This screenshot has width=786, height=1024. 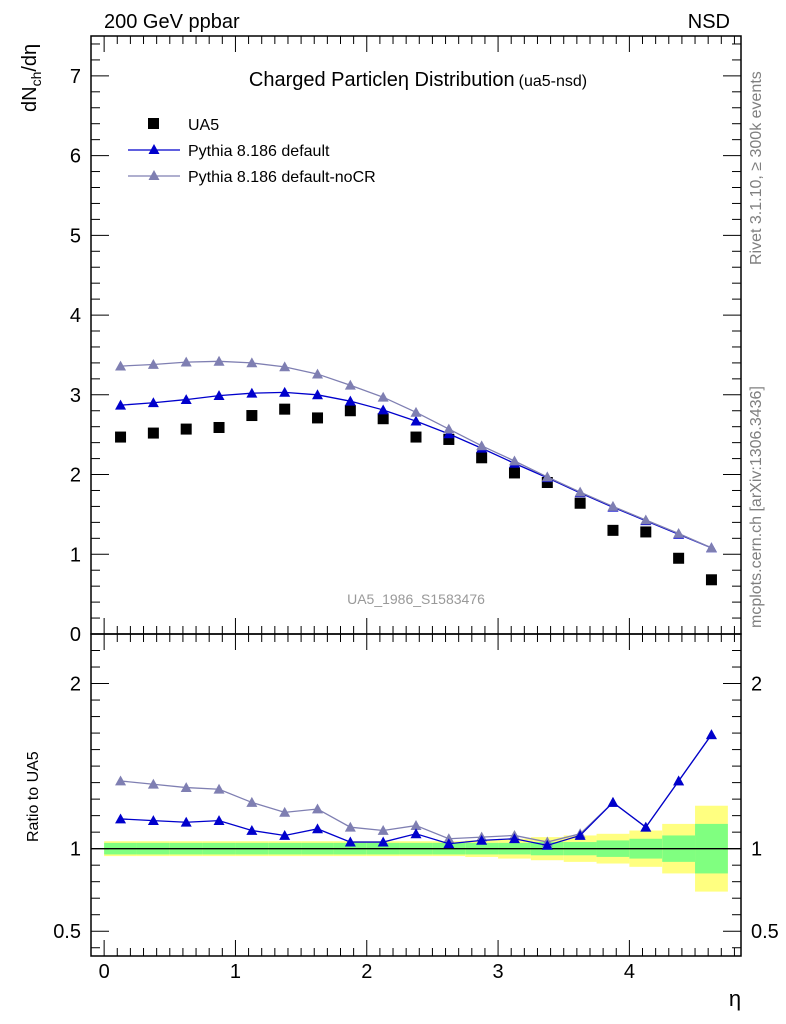 What do you see at coordinates (67, 932) in the screenshot?
I see `ratio-ytick-label-left: 0.5` at bounding box center [67, 932].